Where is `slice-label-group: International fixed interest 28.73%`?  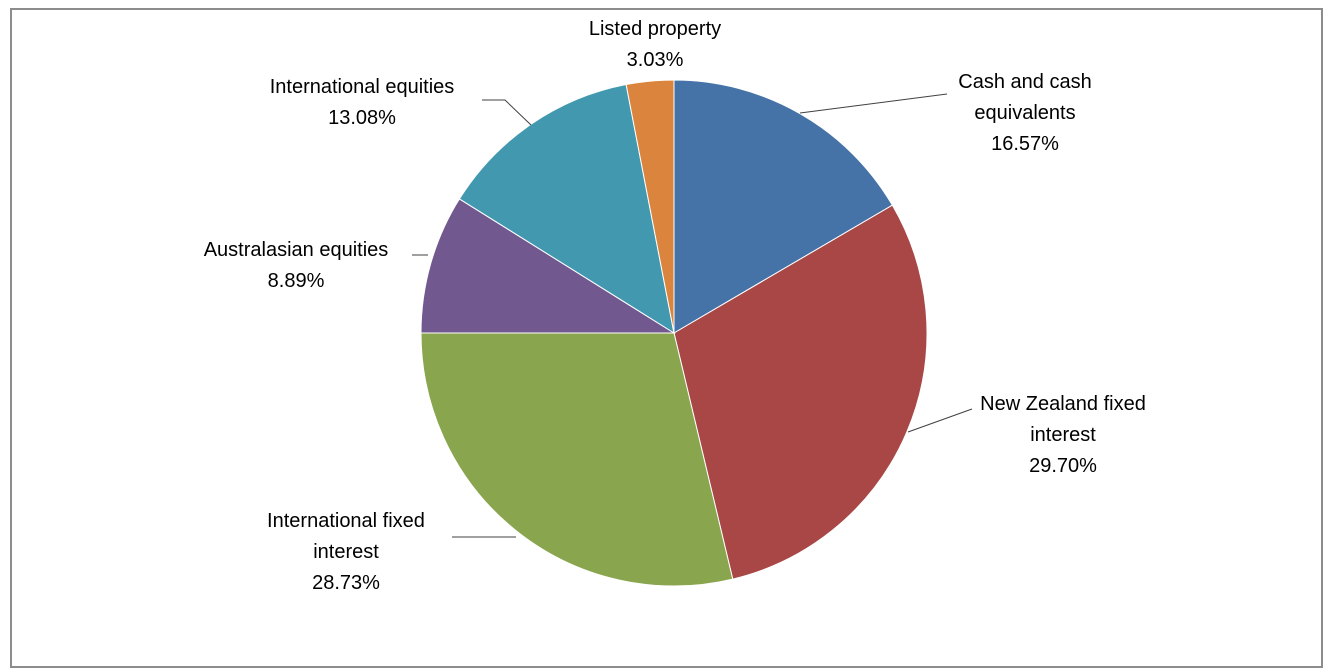 slice-label-group: International fixed interest 28.73% is located at coordinates (346, 552).